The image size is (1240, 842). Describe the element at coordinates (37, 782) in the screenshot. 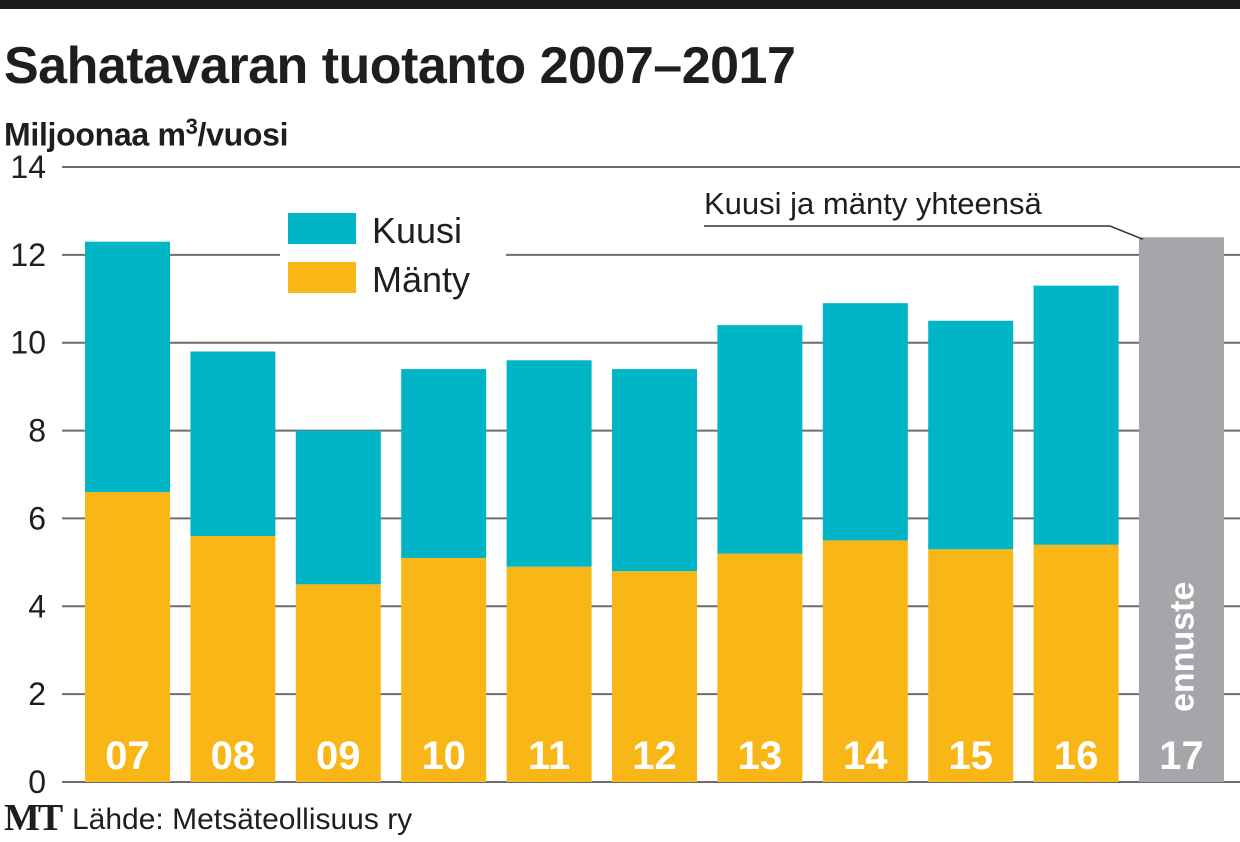

I see `y-tick-label: 0` at that location.